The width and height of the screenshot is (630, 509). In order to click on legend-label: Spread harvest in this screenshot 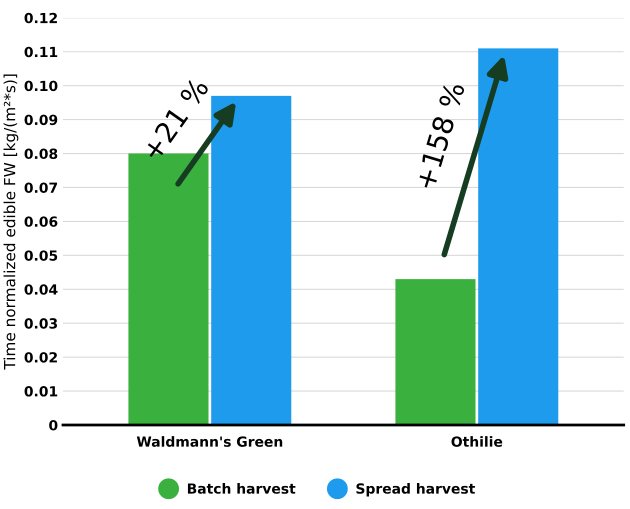, I will do `click(415, 489)`.